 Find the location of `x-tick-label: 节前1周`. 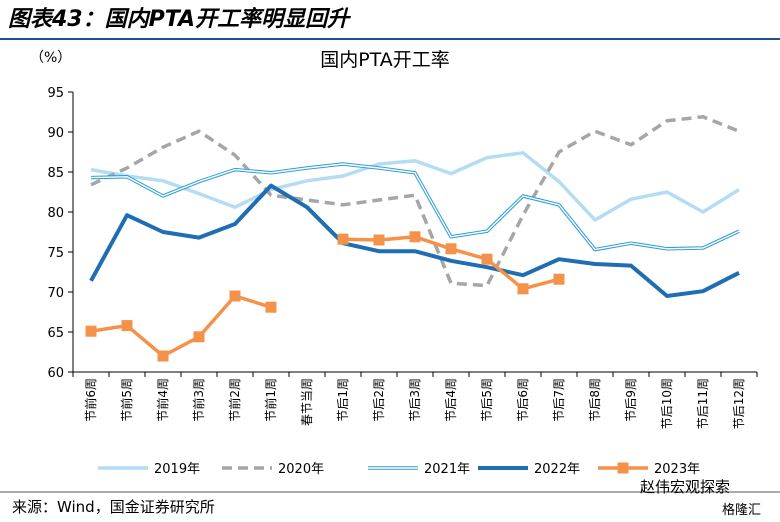

x-tick-label: 节前1周 is located at coordinates (270, 400).